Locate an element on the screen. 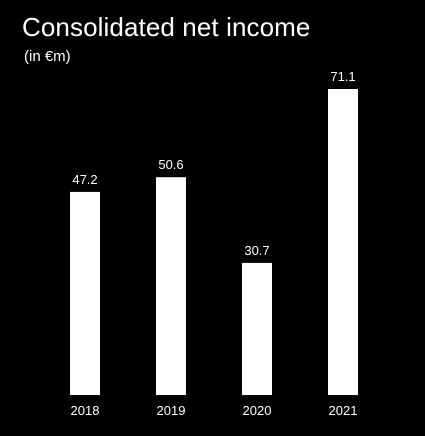  bar-2021 is located at coordinates (343, 242).